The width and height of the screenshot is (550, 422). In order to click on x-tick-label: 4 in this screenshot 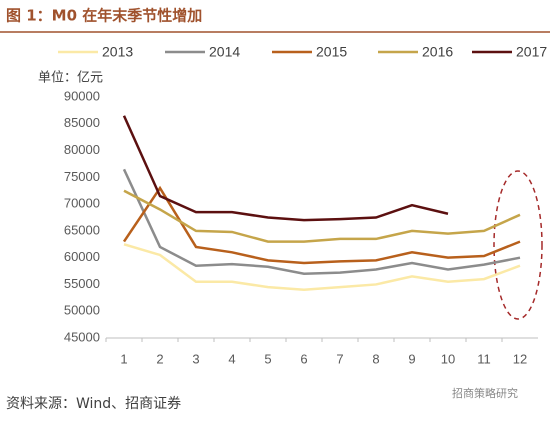, I will do `click(231, 358)`.